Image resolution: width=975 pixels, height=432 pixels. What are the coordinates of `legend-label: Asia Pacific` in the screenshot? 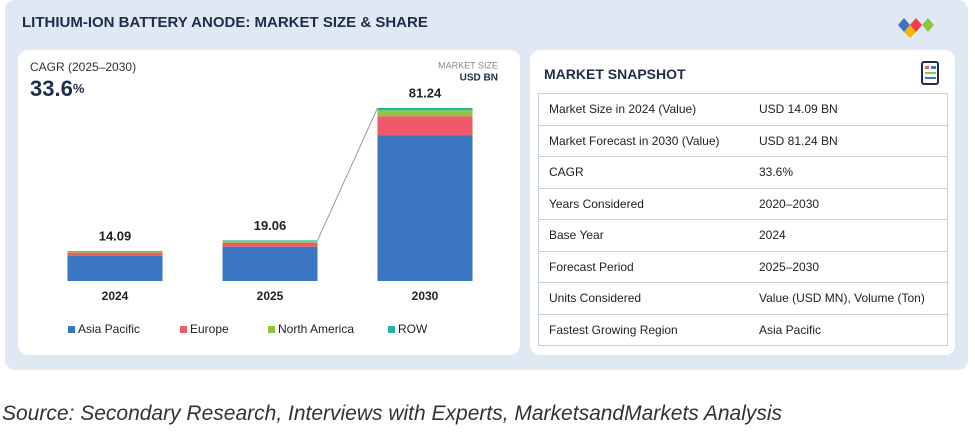 It's located at (109, 329).